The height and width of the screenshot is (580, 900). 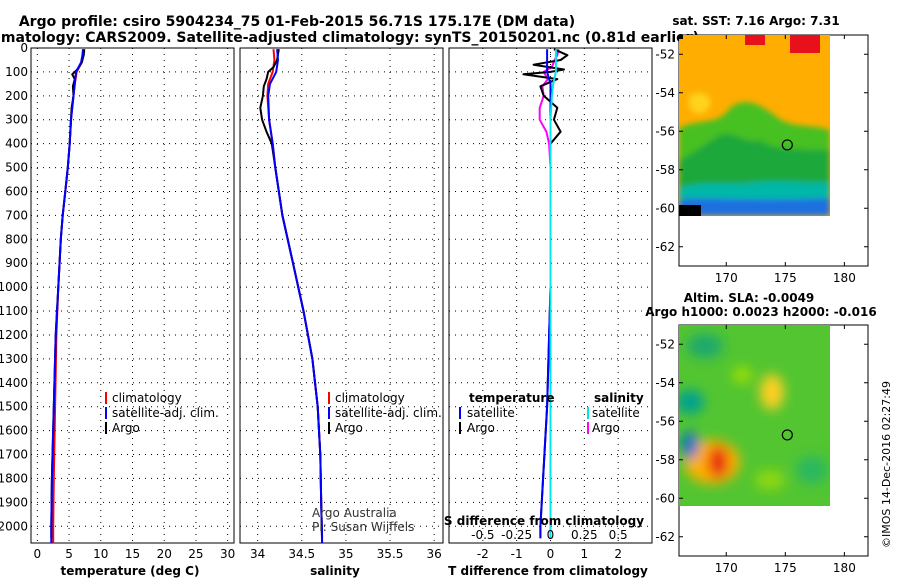 What do you see at coordinates (482, 535) in the screenshot?
I see `s-difference-tick-label: -0.5` at bounding box center [482, 535].